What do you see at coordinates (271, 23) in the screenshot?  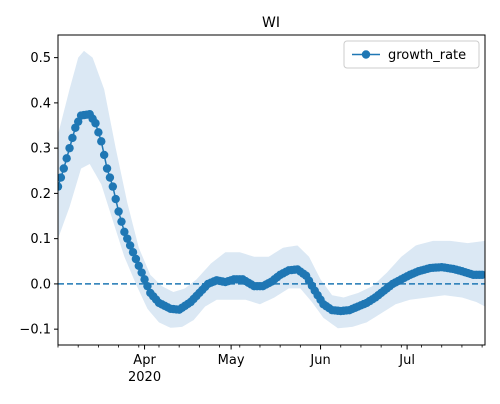 I see `chart-title: WI` at bounding box center [271, 23].